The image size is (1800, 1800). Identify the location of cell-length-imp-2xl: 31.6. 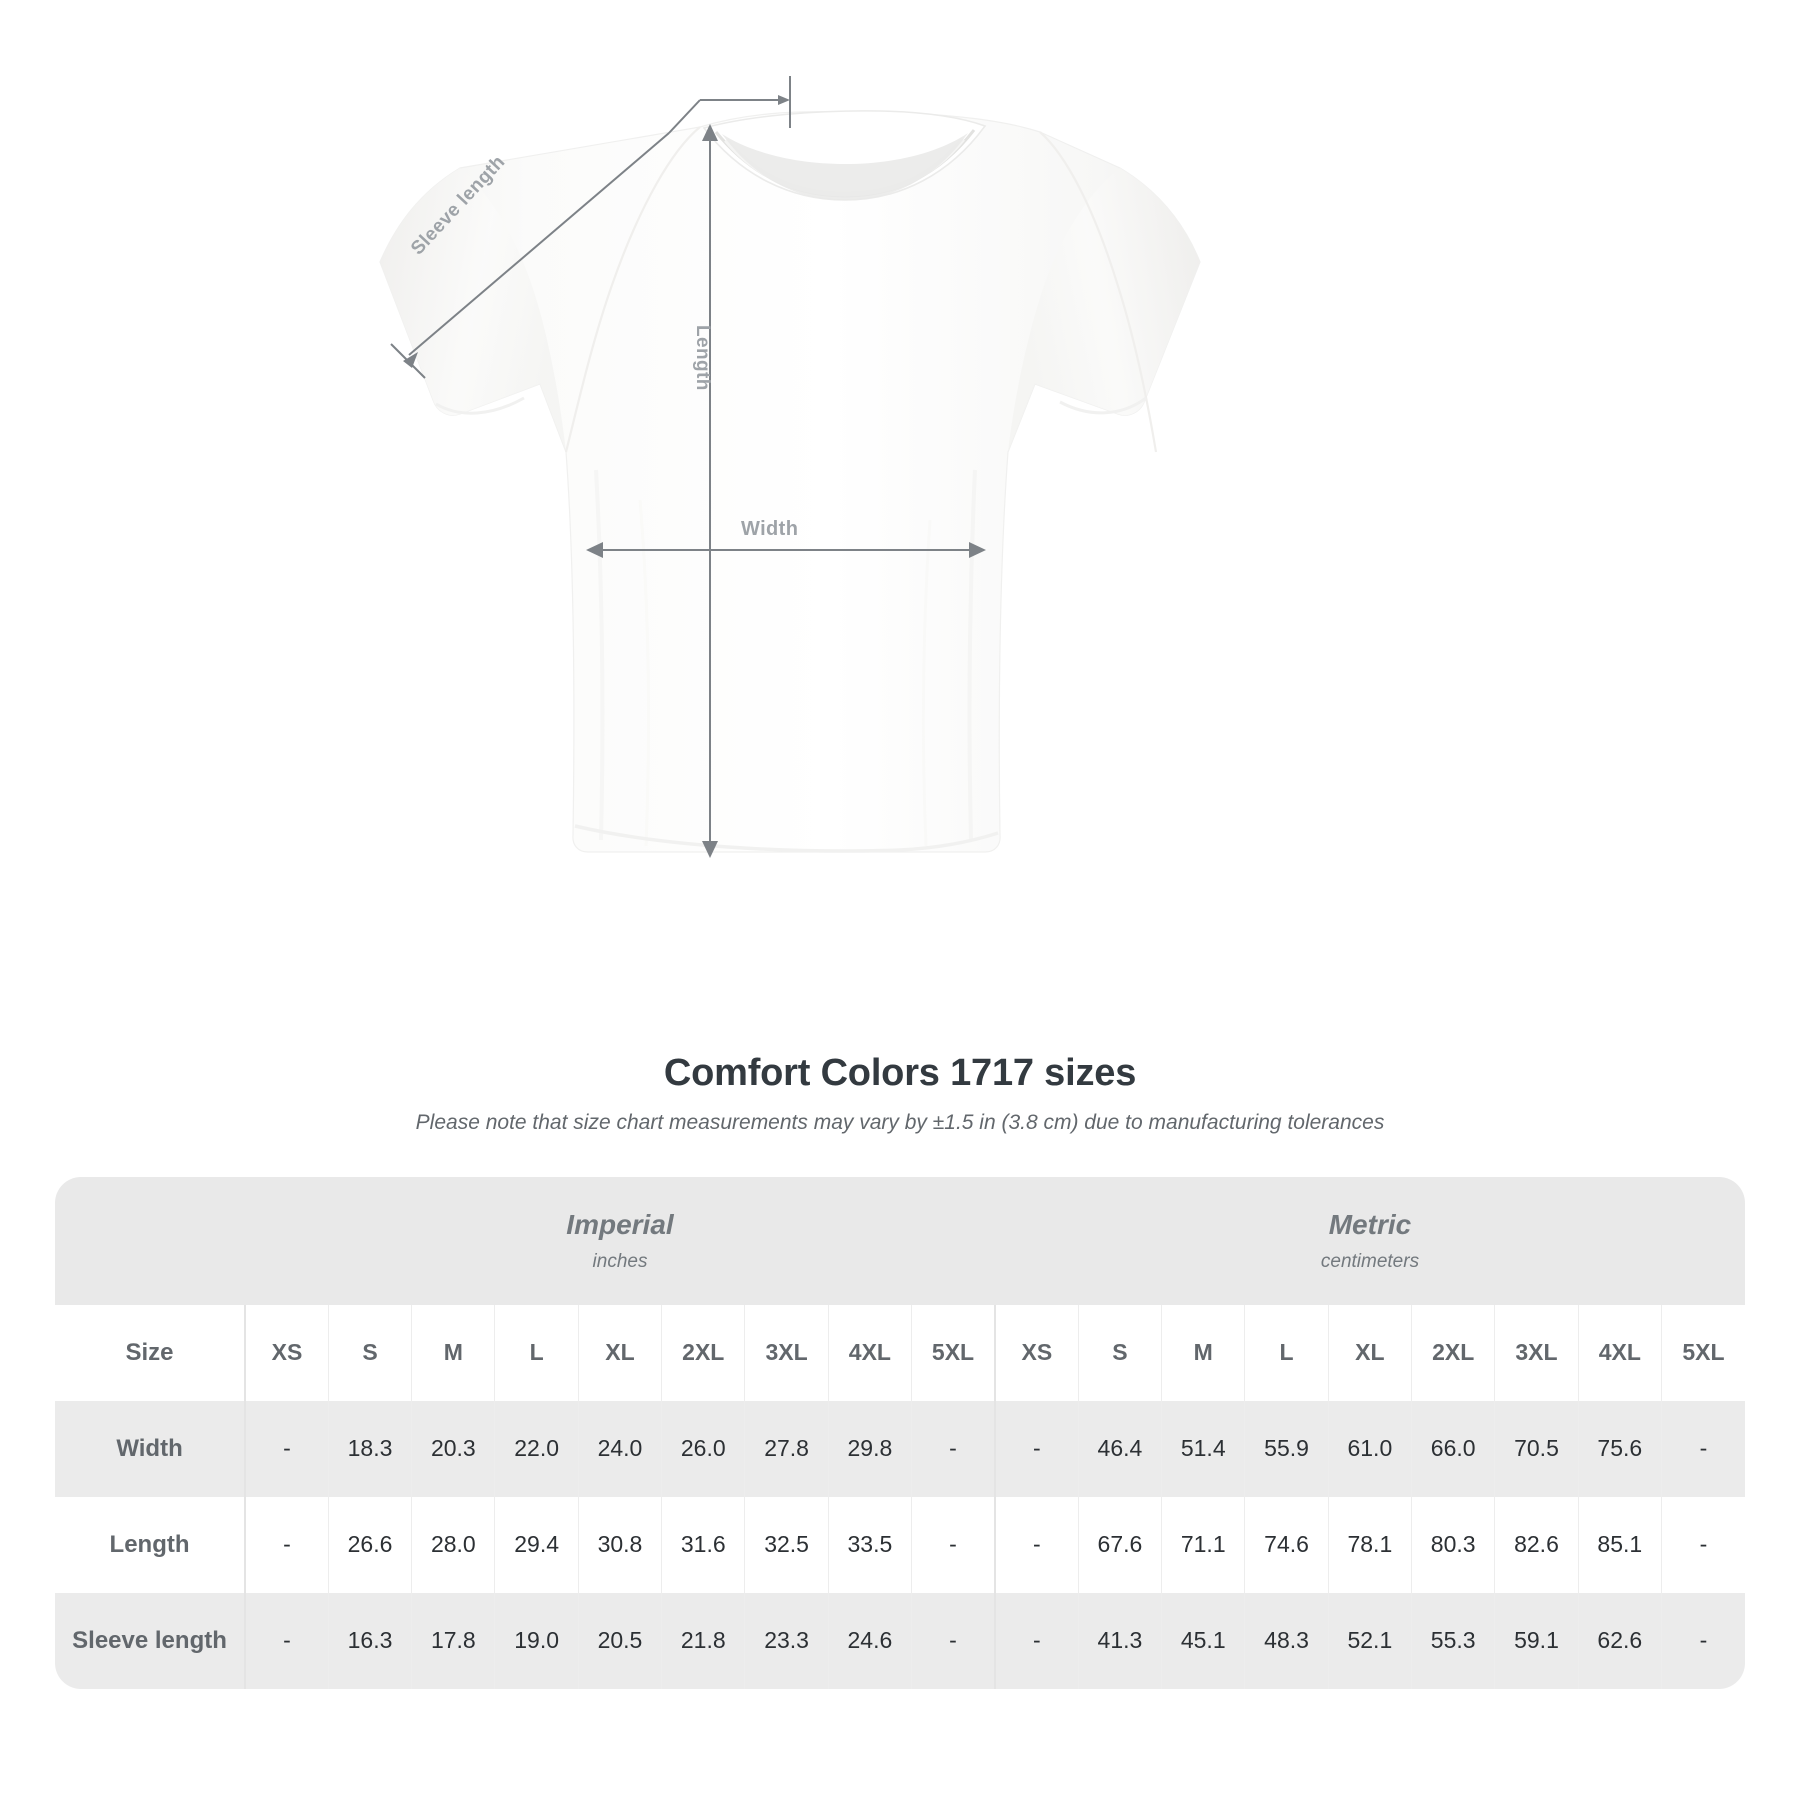
(703, 1544).